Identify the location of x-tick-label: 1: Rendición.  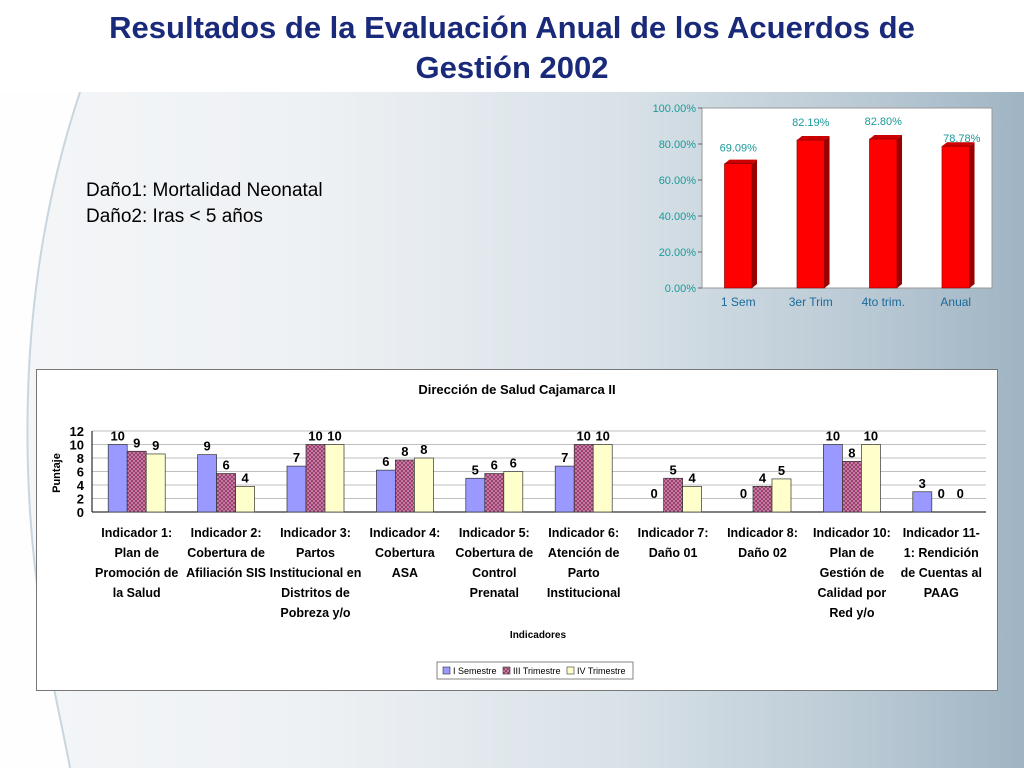
(941, 553).